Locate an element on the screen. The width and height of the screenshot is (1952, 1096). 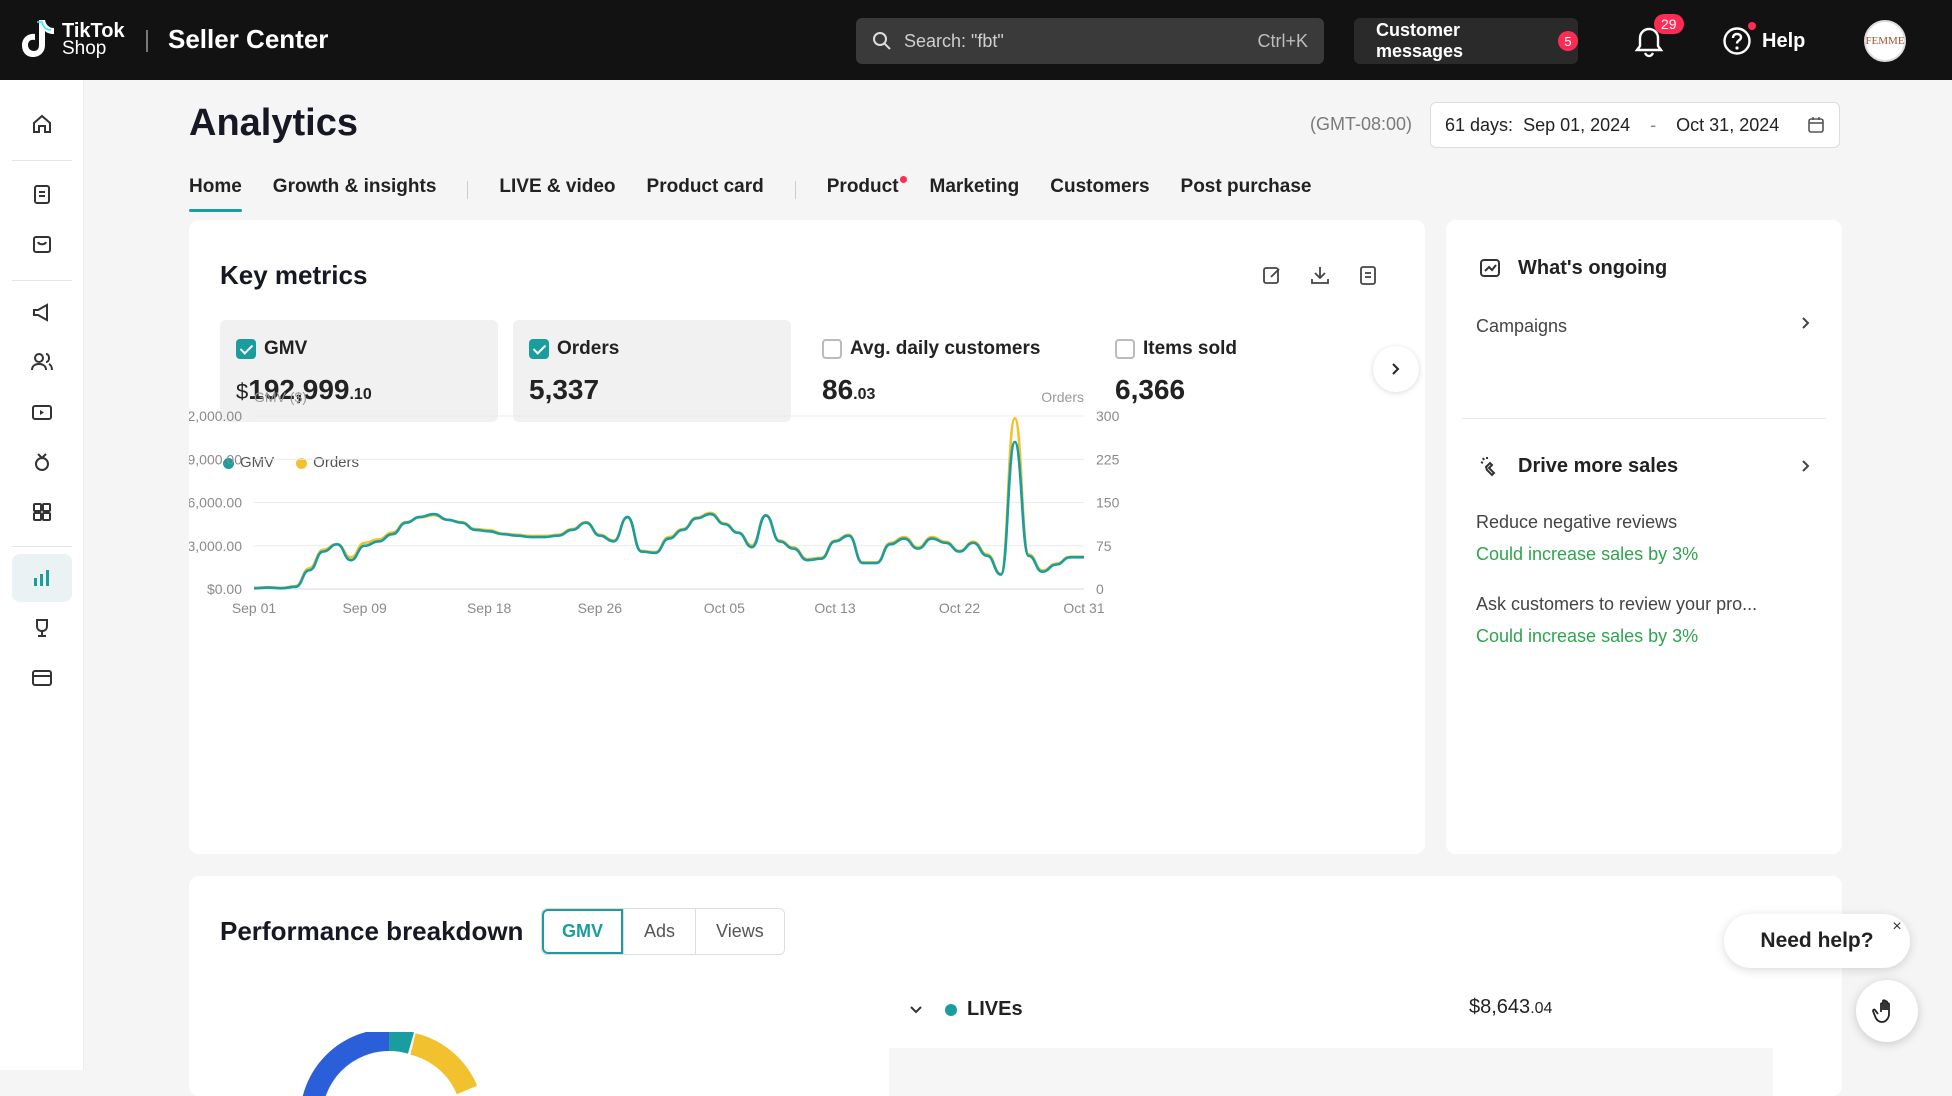
search-input: Search: "fbt" Ctrl+K is located at coordinates (1090, 41).